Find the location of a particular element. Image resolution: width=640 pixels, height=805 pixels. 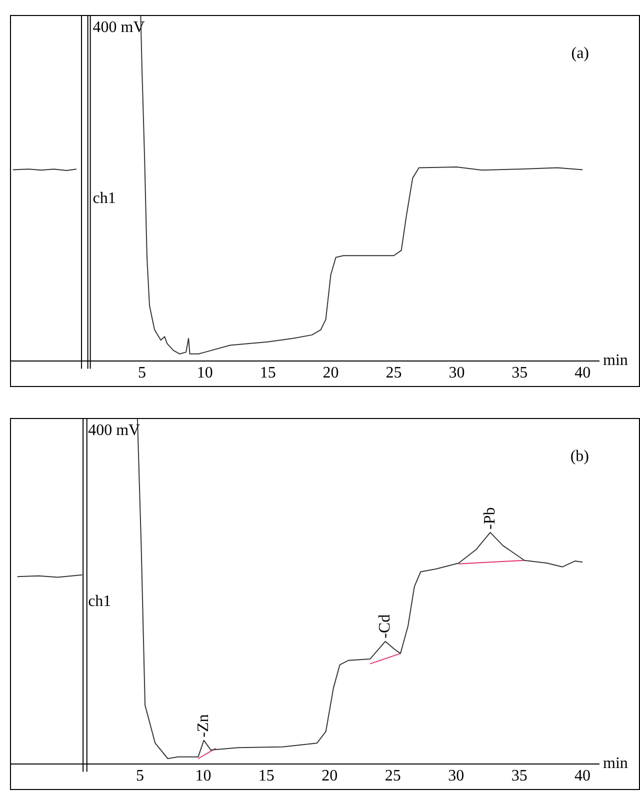

annotation: -Zn is located at coordinates (203, 726).